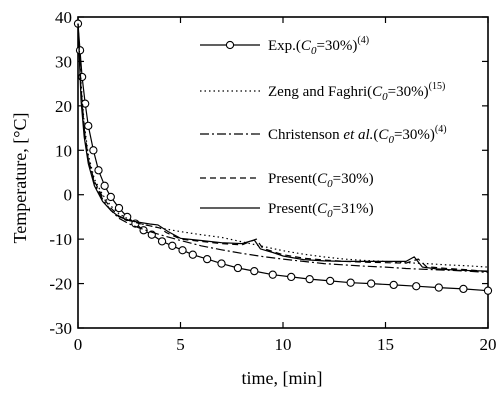 This screenshot has height=393, width=502. I want to click on legend-label-5: Present(C0=31%), so click(321, 210).